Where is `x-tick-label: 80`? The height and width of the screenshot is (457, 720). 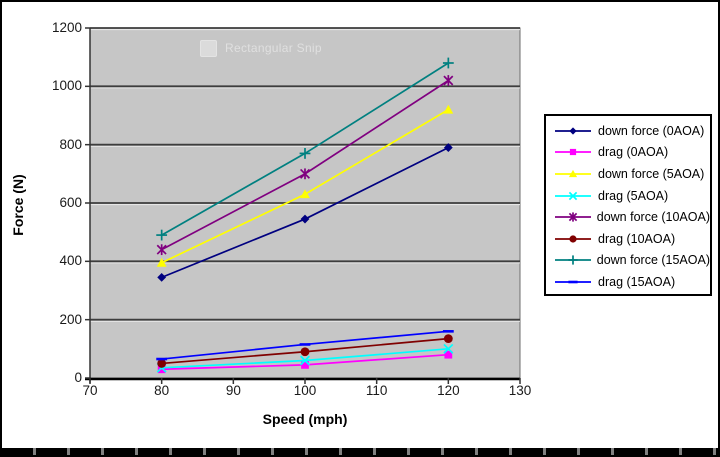
x-tick-label: 80 is located at coordinates (162, 390).